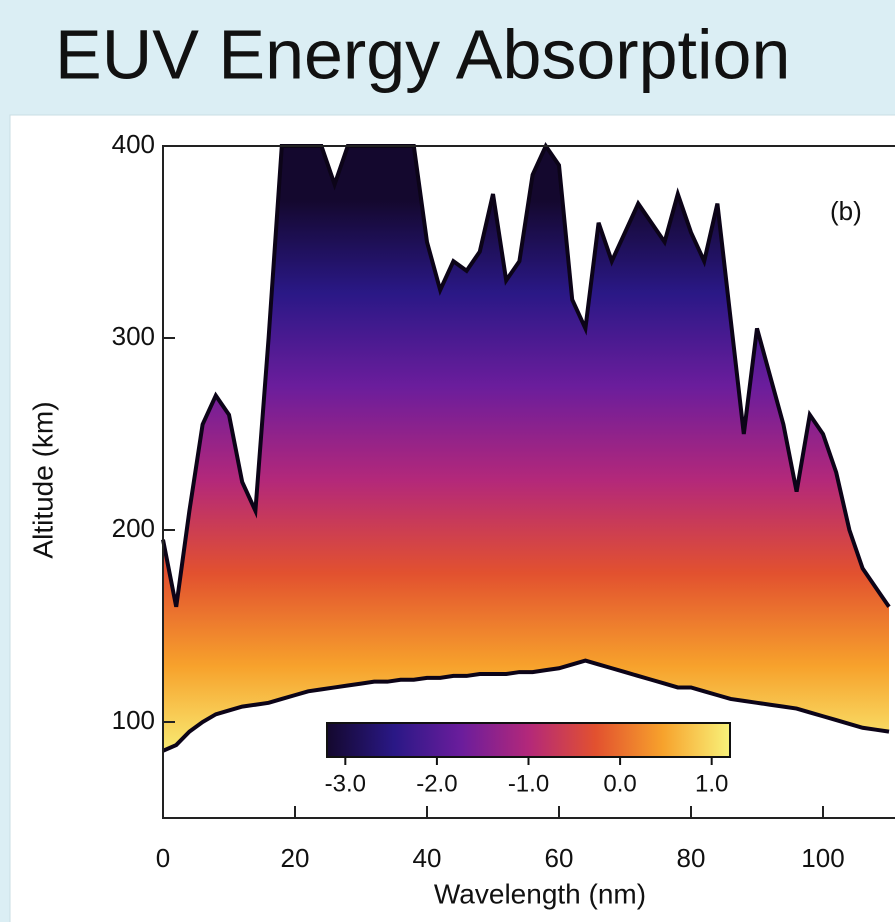 Image resolution: width=895 pixels, height=922 pixels. What do you see at coordinates (422, 54) in the screenshot?
I see `slide-title: EUV Energy Absorption` at bounding box center [422, 54].